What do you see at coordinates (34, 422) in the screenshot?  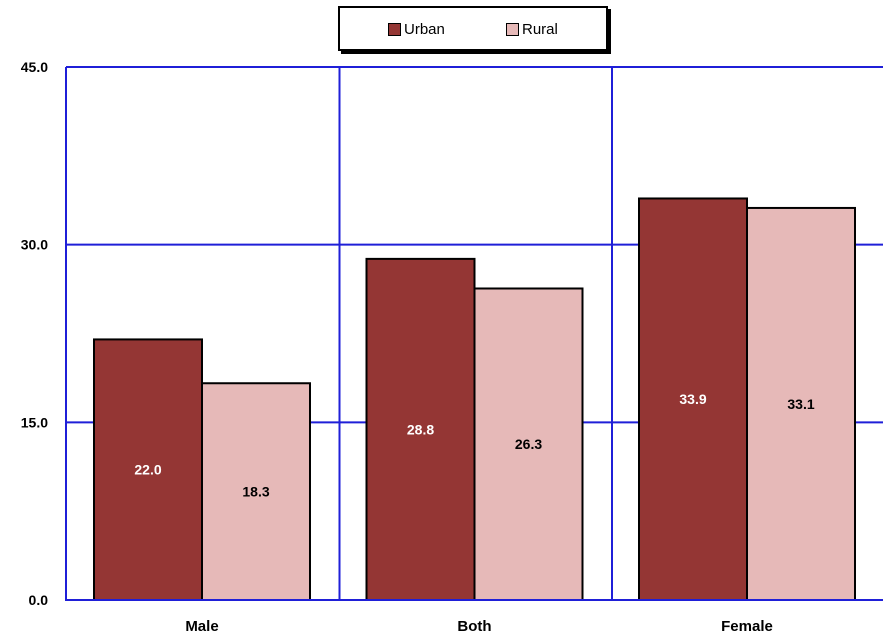 I see `y-tick-label: 15.0` at bounding box center [34, 422].